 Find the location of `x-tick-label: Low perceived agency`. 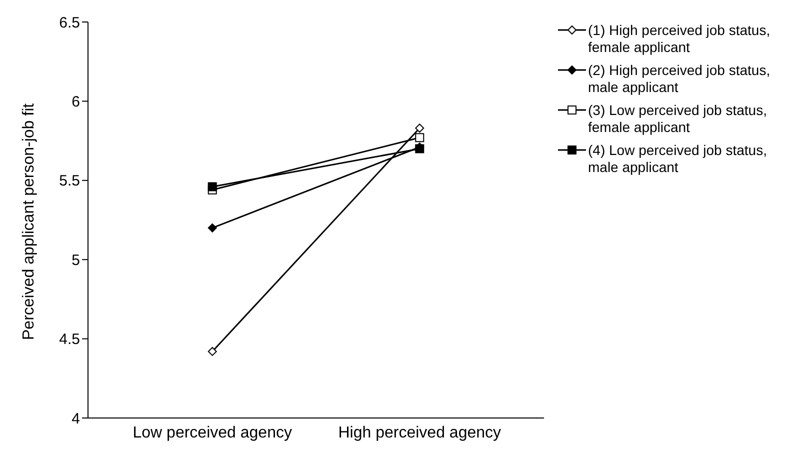

x-tick-label: Low perceived agency is located at coordinates (212, 433).